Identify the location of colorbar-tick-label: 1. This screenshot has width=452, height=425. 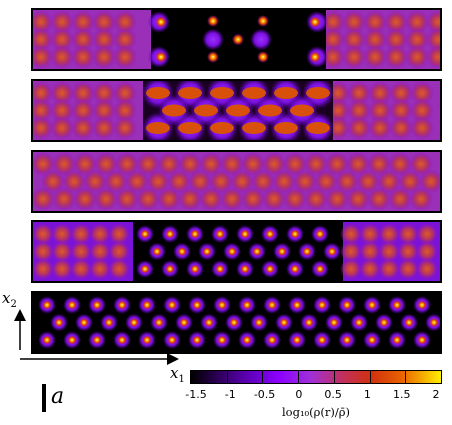
(367, 394).